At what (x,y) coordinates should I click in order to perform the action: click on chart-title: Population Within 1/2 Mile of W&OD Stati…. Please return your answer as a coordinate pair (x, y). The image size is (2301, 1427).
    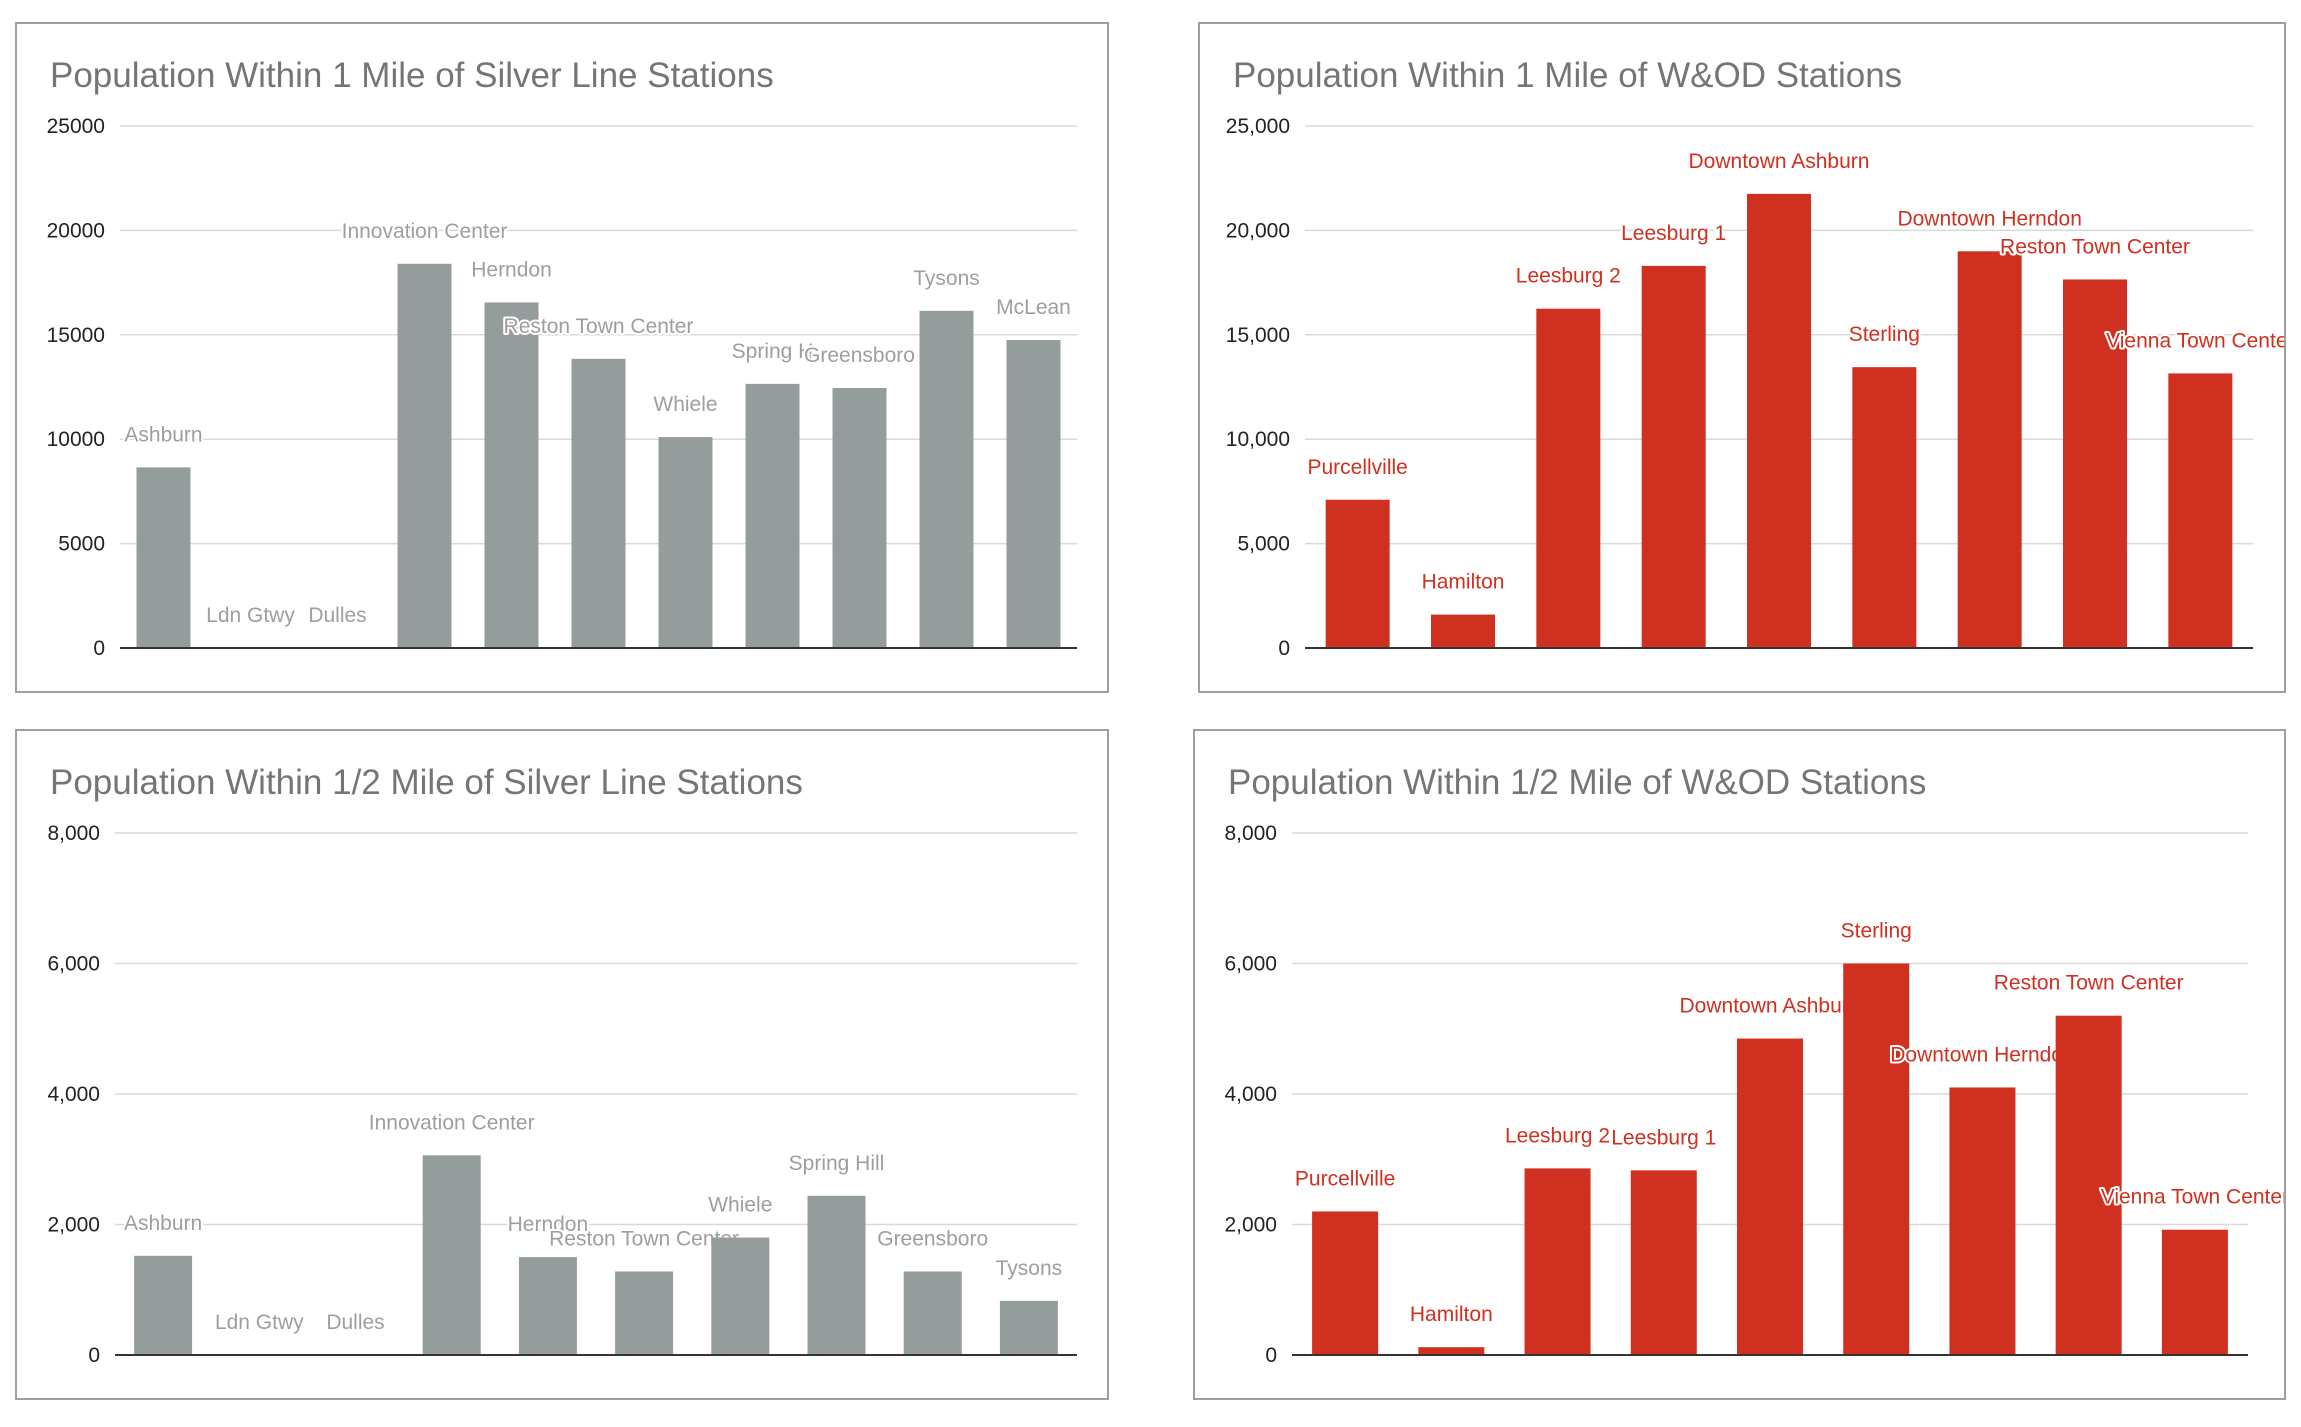
    Looking at the image, I should click on (1577, 782).